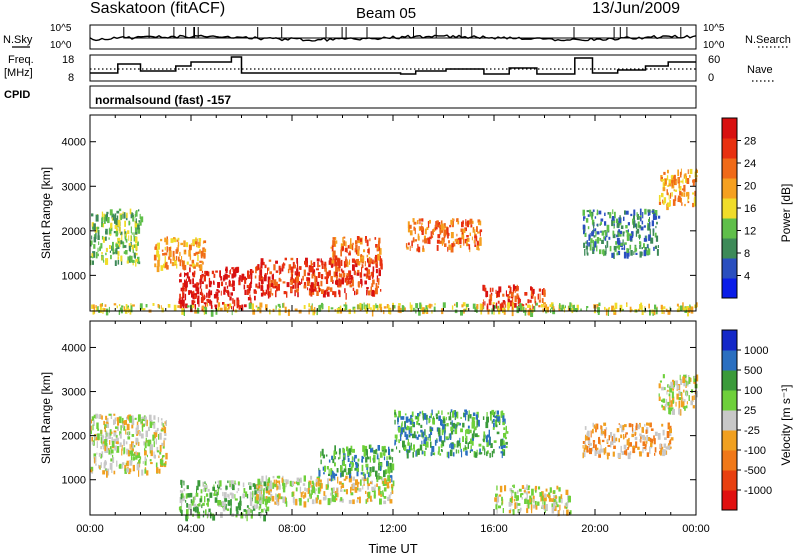  What do you see at coordinates (758, 491) in the screenshot?
I see `velocity-colorbar-tick-label: -1000` at bounding box center [758, 491].